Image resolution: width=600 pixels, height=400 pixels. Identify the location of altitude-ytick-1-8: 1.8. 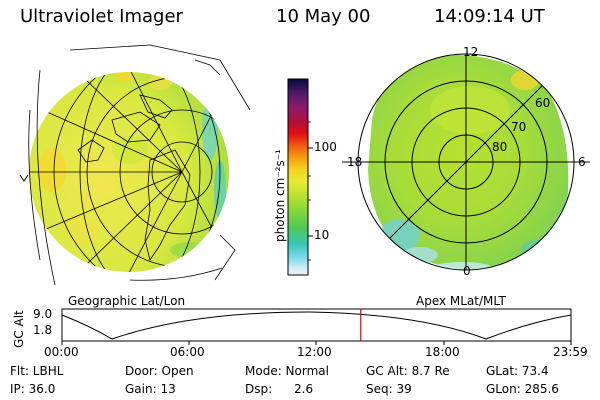
(43, 330).